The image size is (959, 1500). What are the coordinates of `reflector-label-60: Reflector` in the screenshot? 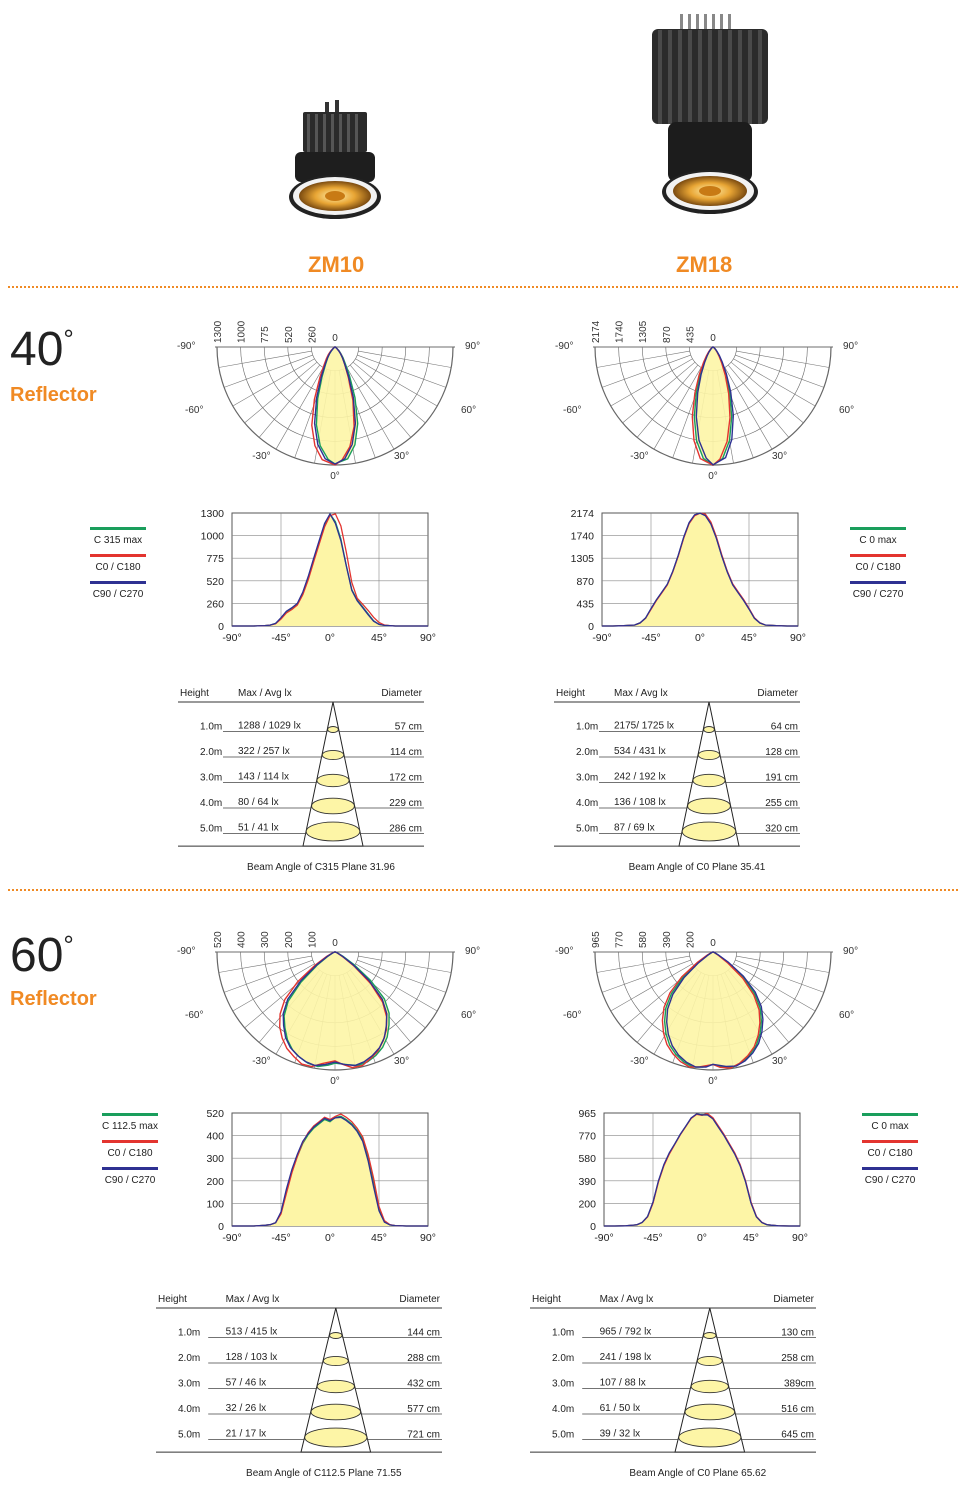 It's located at (53, 999).